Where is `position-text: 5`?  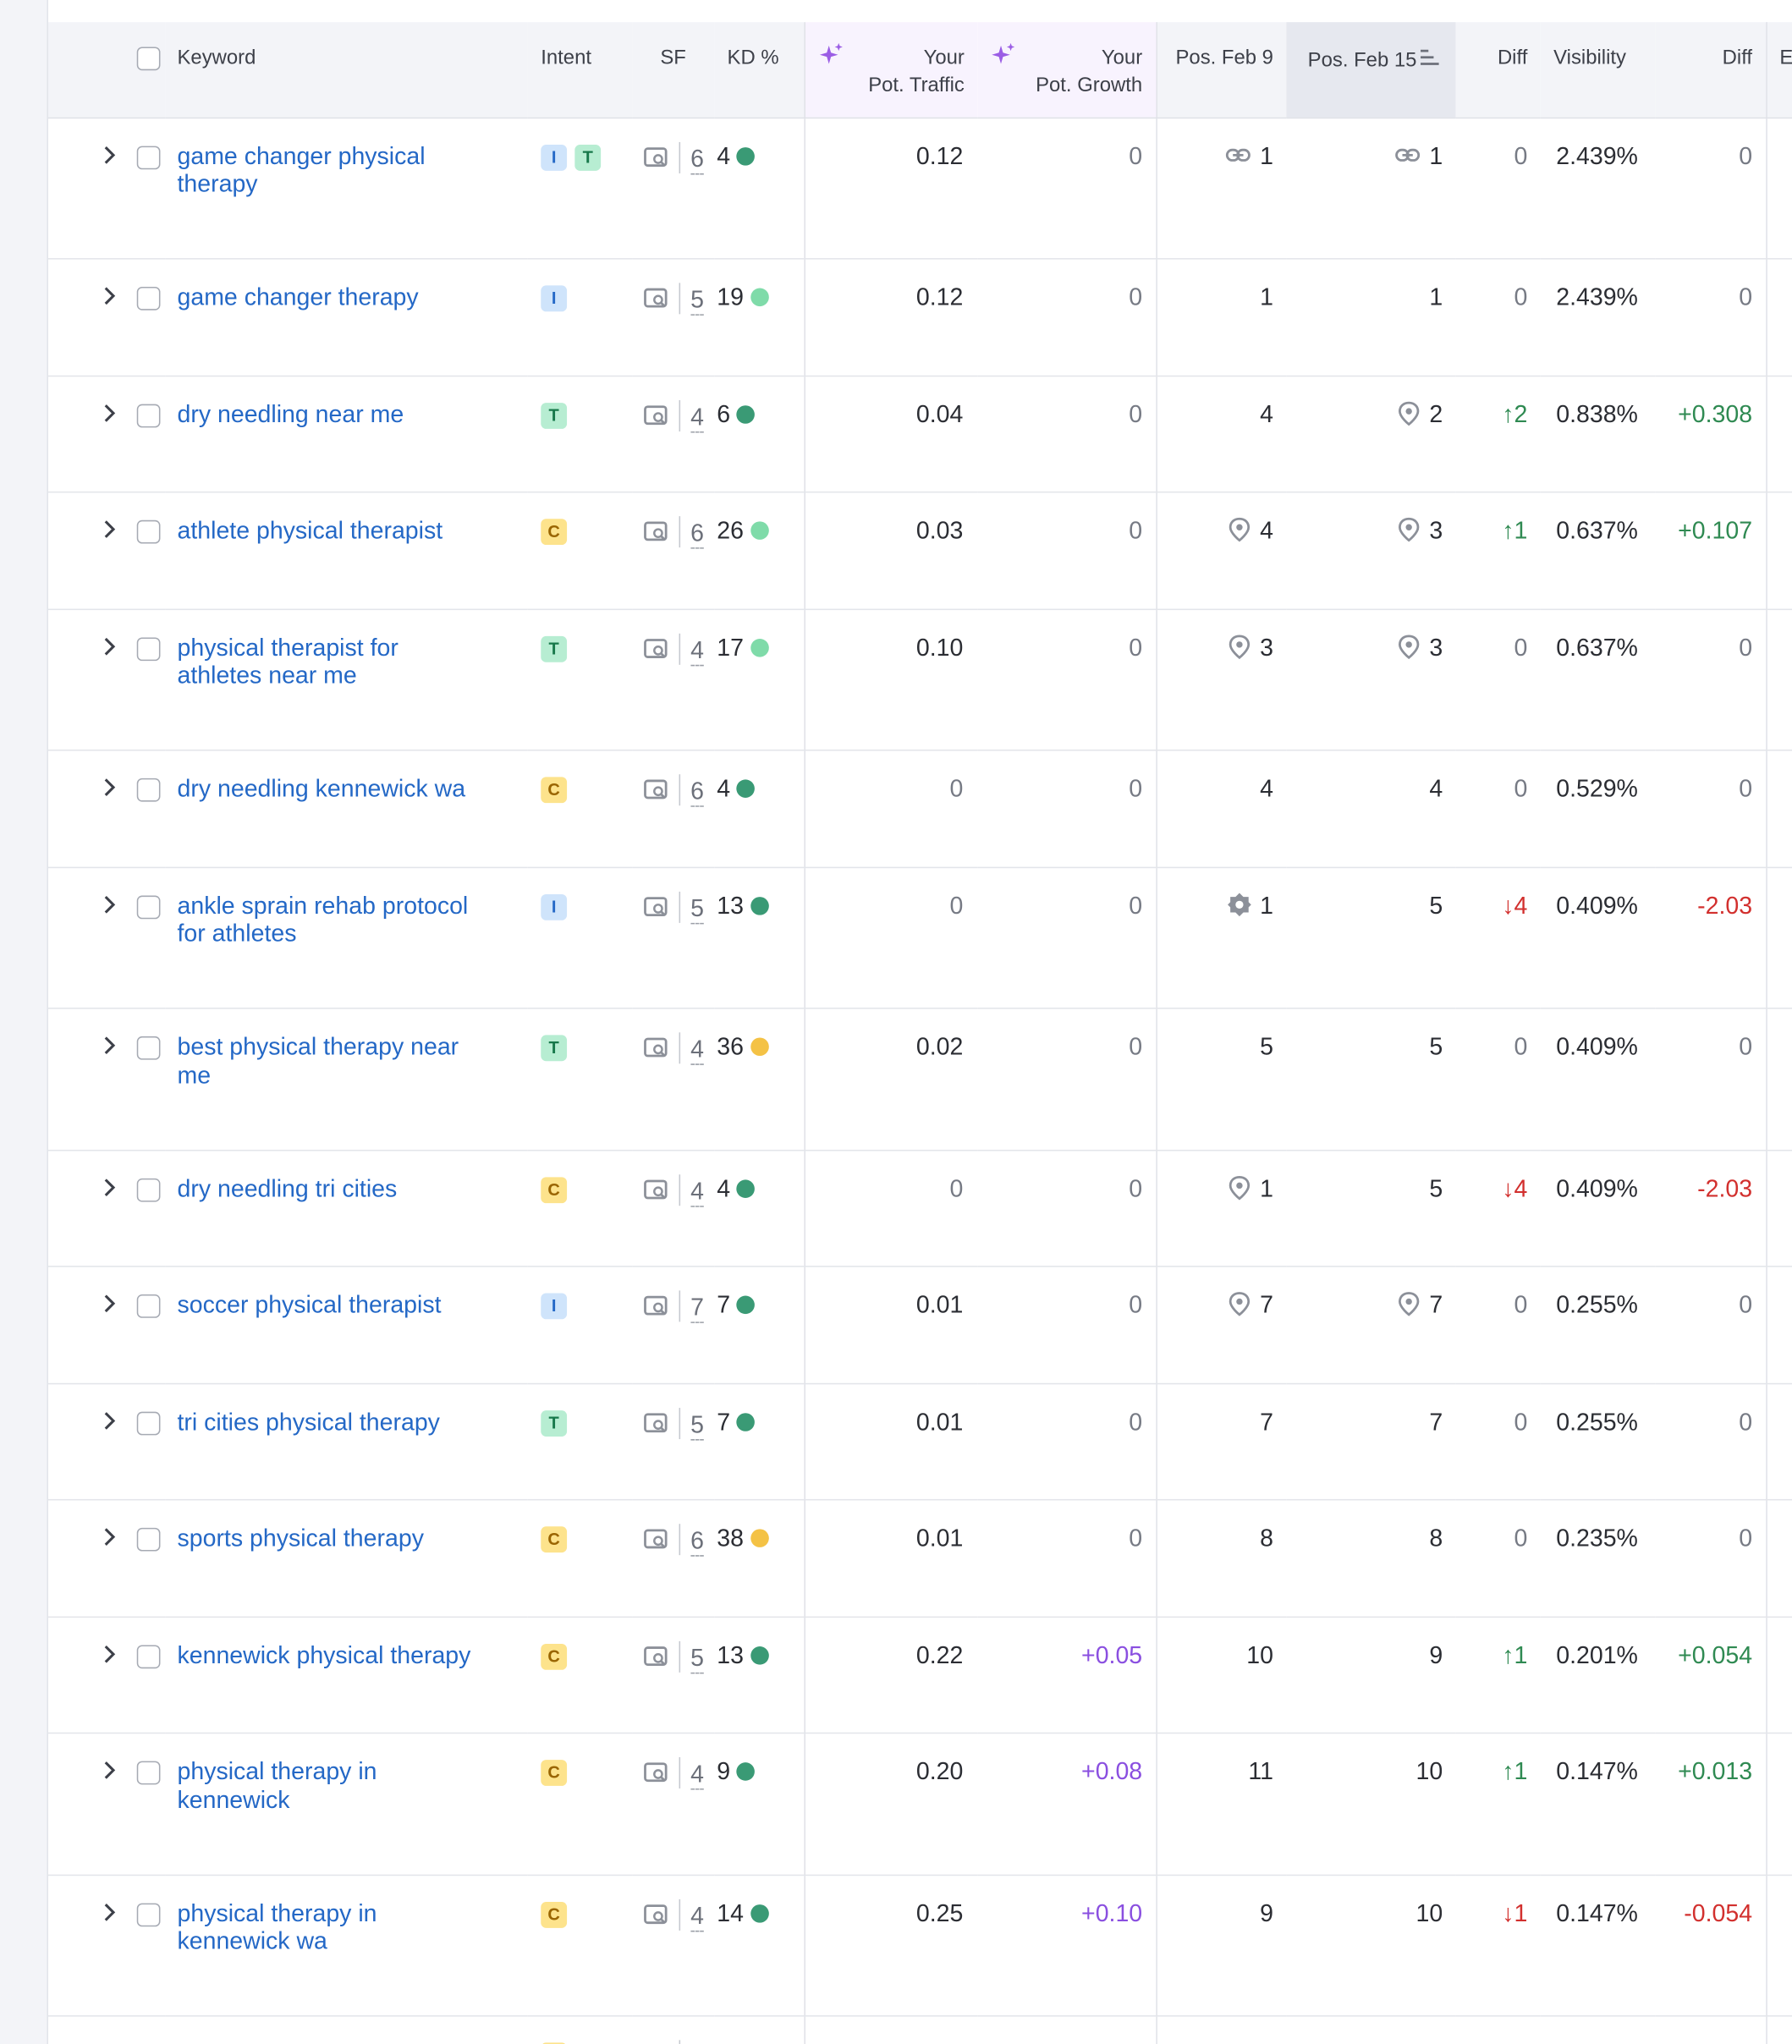
position-text: 5 is located at coordinates (1266, 1046).